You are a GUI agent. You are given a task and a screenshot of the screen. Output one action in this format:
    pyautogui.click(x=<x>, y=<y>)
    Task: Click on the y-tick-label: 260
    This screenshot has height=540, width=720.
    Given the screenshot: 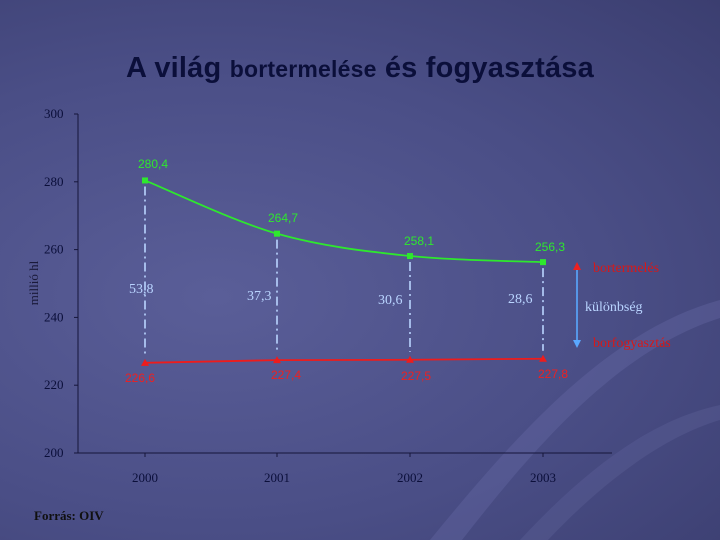 What is the action you would take?
    pyautogui.click(x=54, y=249)
    